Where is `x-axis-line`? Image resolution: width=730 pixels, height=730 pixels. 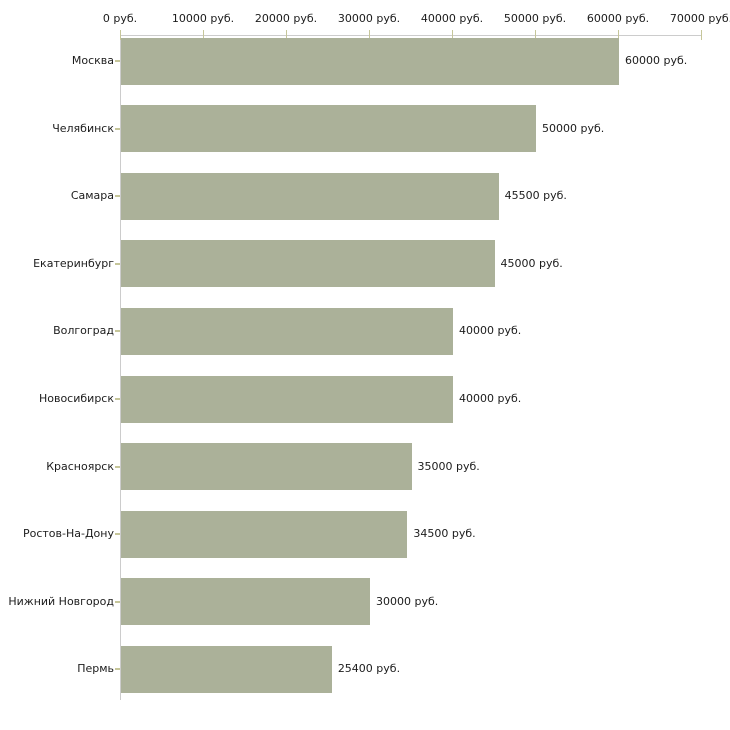 x-axis-line is located at coordinates (411, 35).